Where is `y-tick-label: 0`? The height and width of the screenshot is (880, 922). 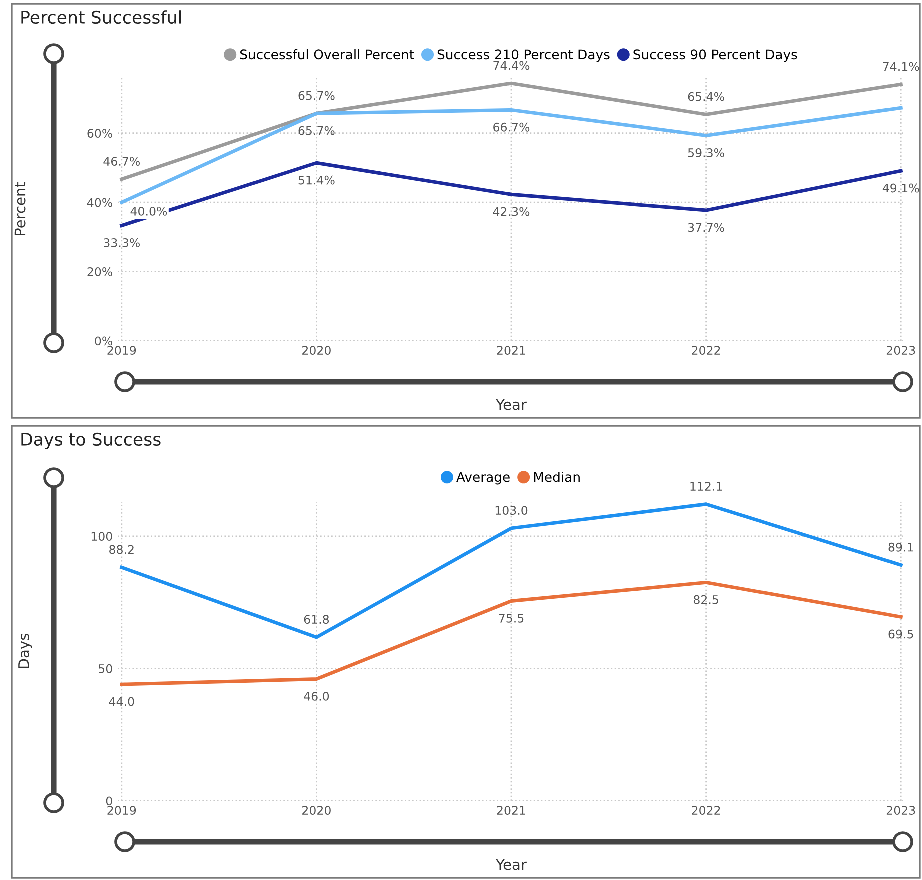
y-tick-label: 0 is located at coordinates (109, 801).